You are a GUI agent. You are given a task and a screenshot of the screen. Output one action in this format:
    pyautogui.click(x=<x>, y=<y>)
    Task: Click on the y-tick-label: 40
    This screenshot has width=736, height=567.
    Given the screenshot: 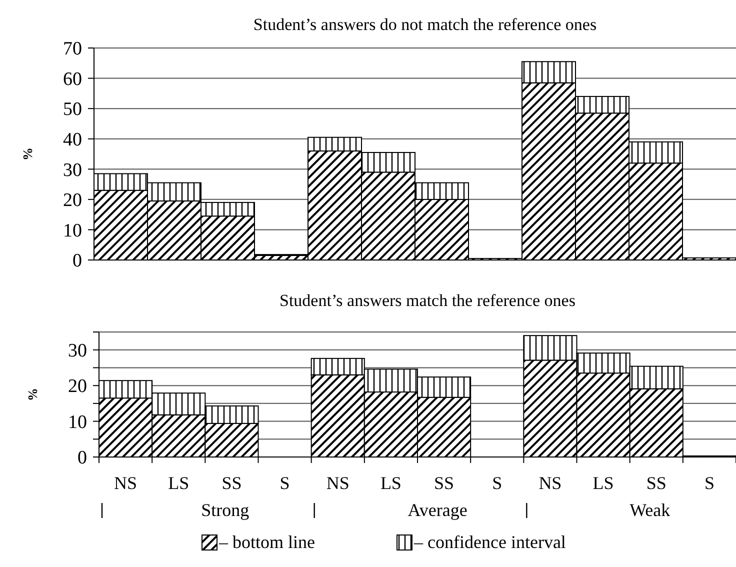 What is the action you would take?
    pyautogui.click(x=72, y=140)
    